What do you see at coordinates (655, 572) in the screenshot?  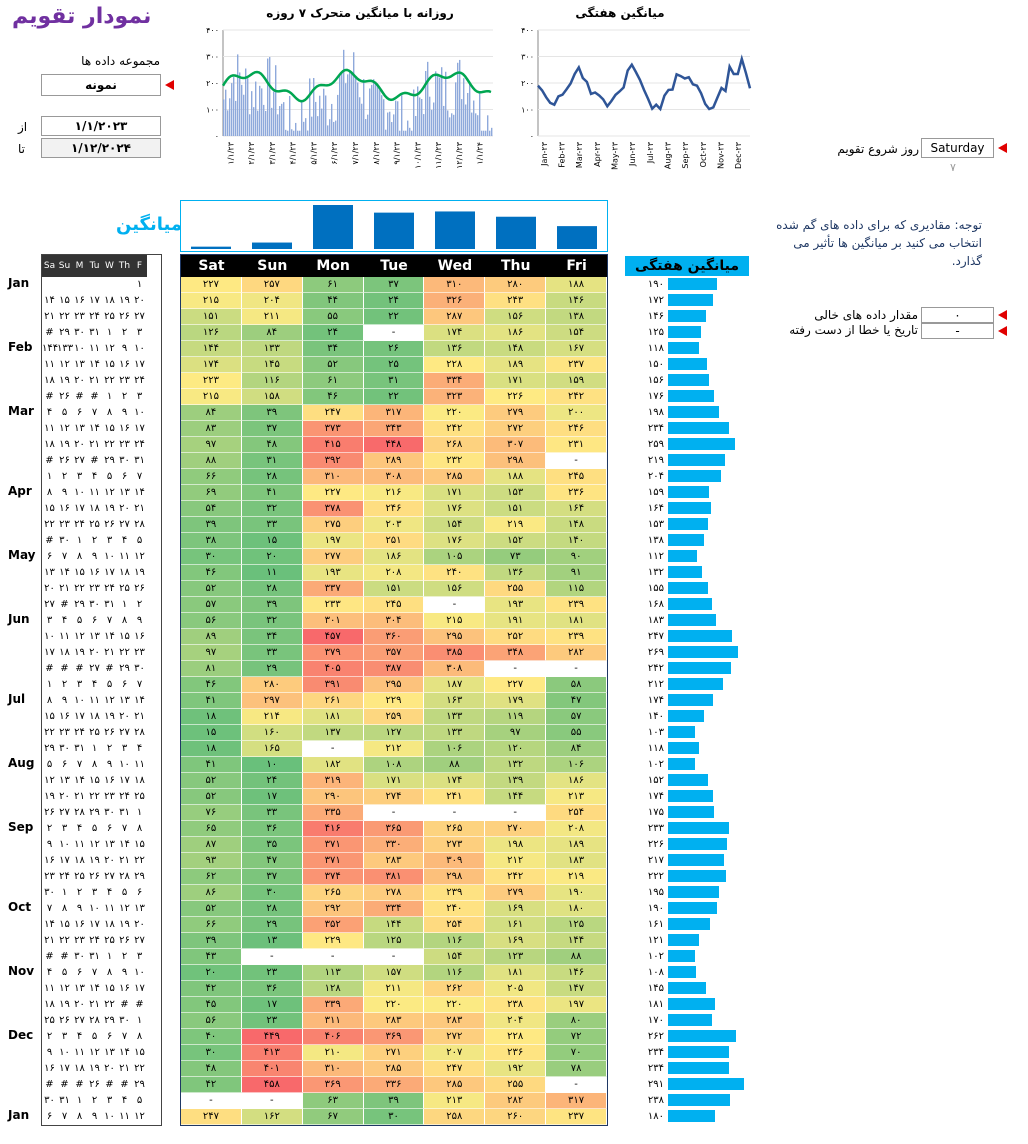 I see `weekly-value: ۱۳۲` at bounding box center [655, 572].